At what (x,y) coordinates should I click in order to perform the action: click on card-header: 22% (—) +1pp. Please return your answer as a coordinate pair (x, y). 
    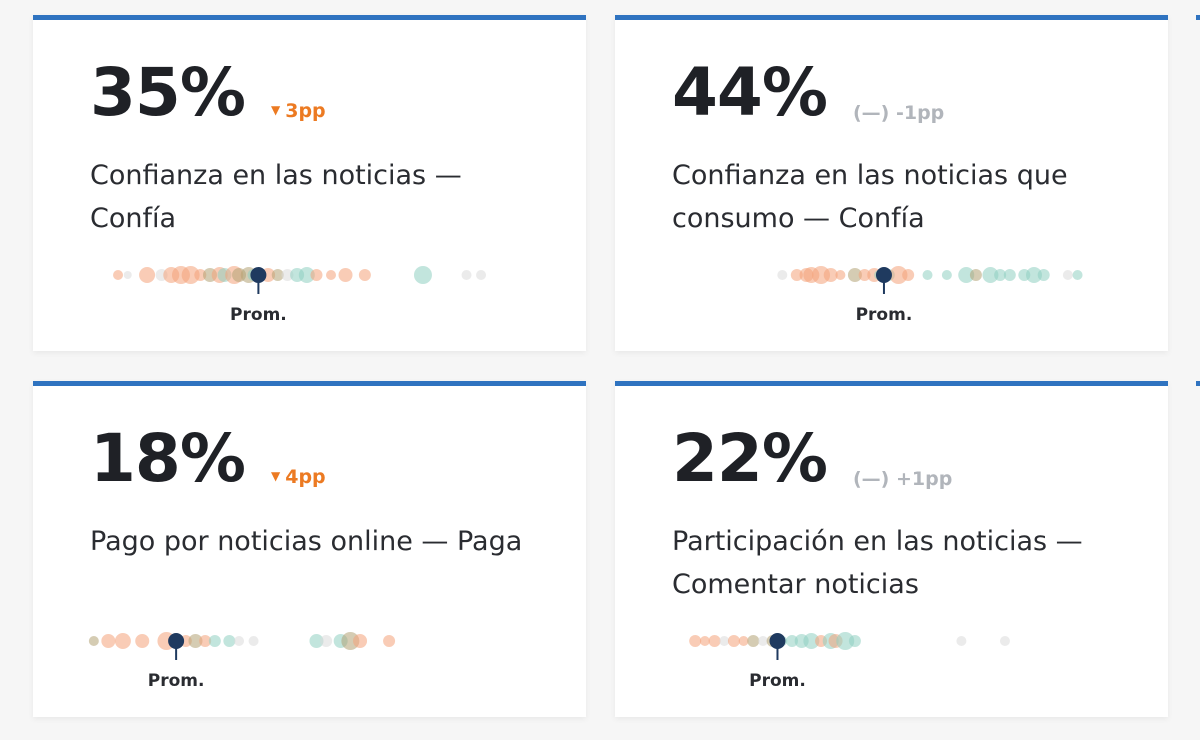
    Looking at the image, I should click on (812, 459).